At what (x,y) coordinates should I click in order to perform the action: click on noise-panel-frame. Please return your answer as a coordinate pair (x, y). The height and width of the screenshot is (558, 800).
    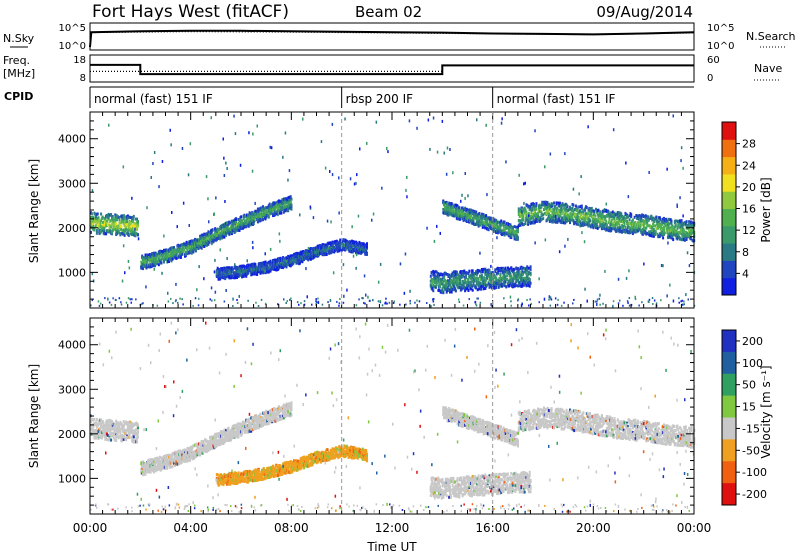
    Looking at the image, I should click on (392, 36).